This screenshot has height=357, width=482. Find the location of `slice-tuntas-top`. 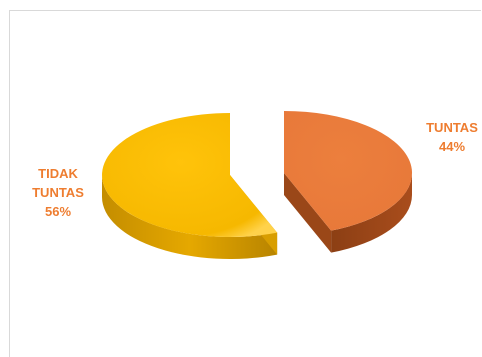

slice-tuntas-top is located at coordinates (348, 171).